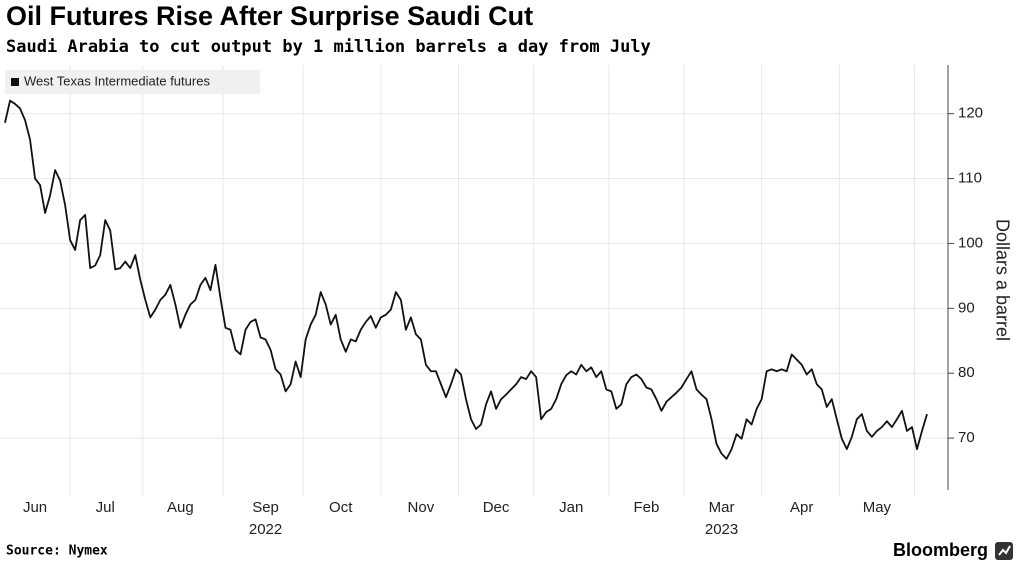  Describe the element at coordinates (571, 507) in the screenshot. I see `x-tick-label: Jan` at that location.